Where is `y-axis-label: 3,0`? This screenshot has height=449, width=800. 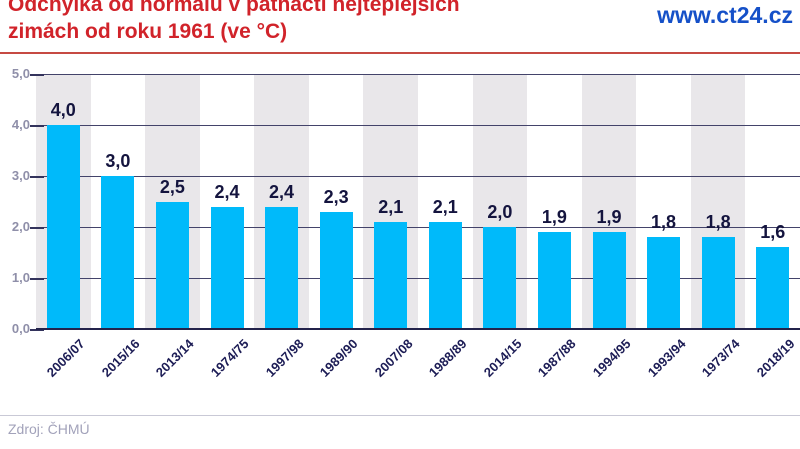 y-axis-label: 3,0 is located at coordinates (20, 175).